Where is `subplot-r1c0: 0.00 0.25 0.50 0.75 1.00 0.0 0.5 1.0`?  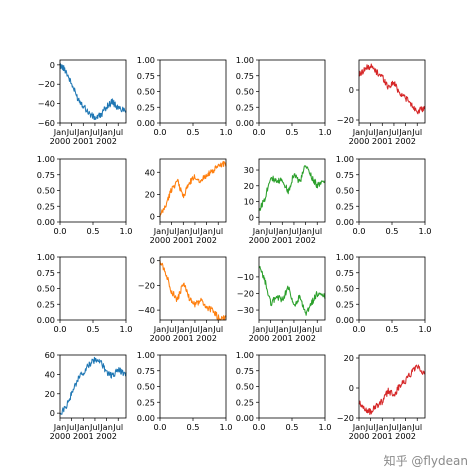
subplot-r1c0: 0.00 0.25 0.50 0.75 1.00 0.0 0.5 1.0 is located at coordinates (85, 195).